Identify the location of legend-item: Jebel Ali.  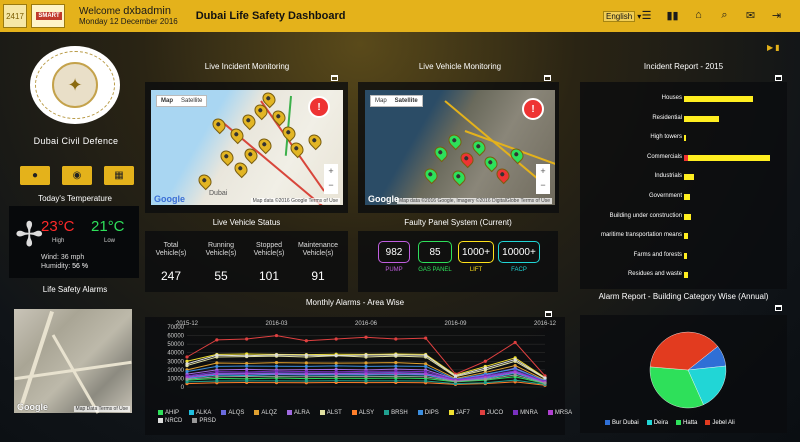
(720, 423).